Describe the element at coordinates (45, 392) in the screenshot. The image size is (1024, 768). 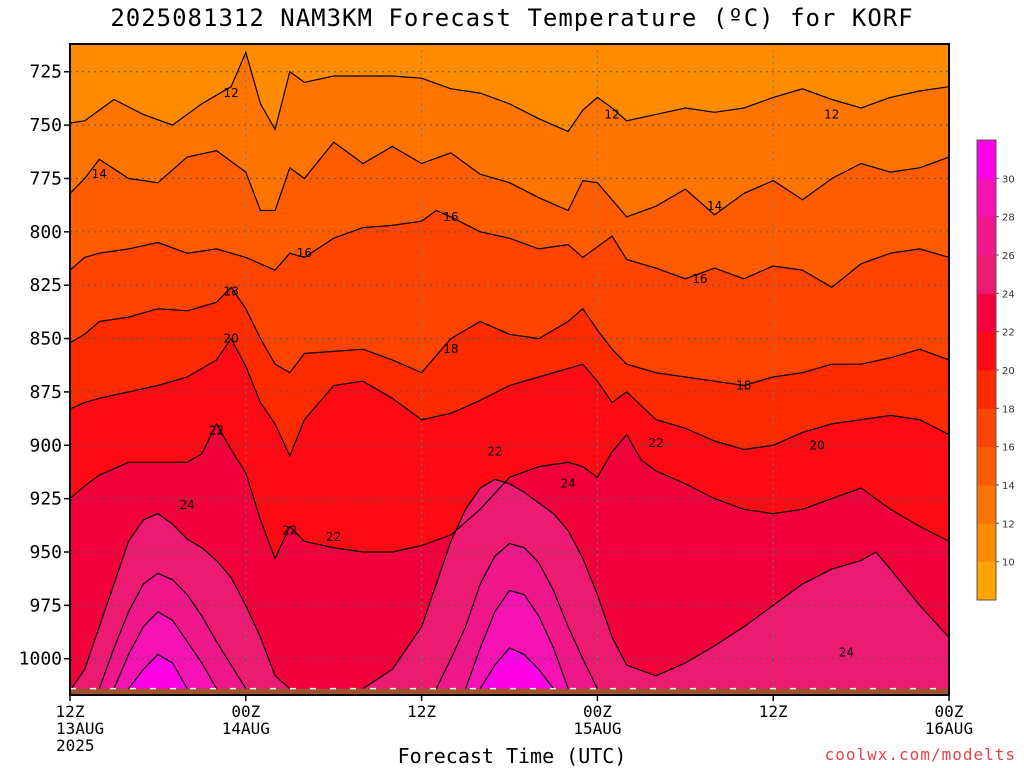
I see `ytick-label-875: 875` at that location.